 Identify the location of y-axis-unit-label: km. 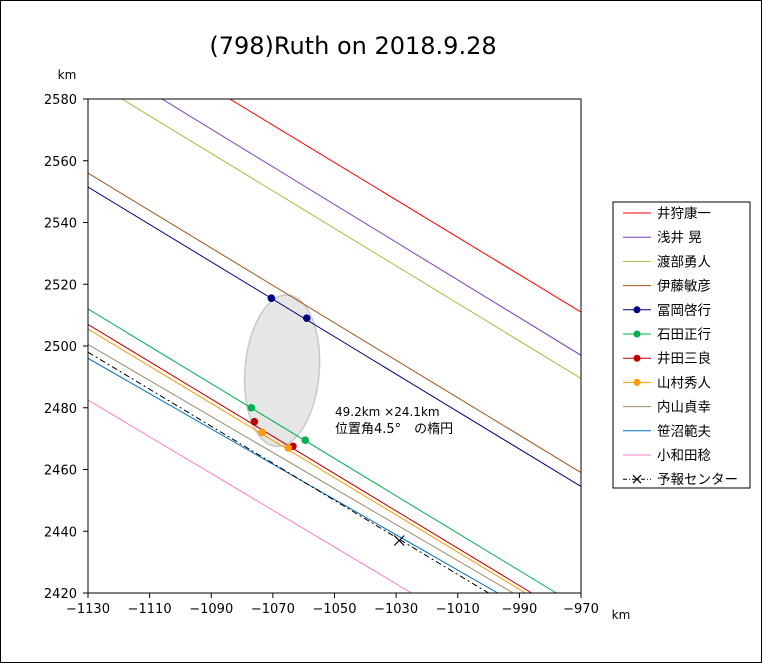
(67, 75).